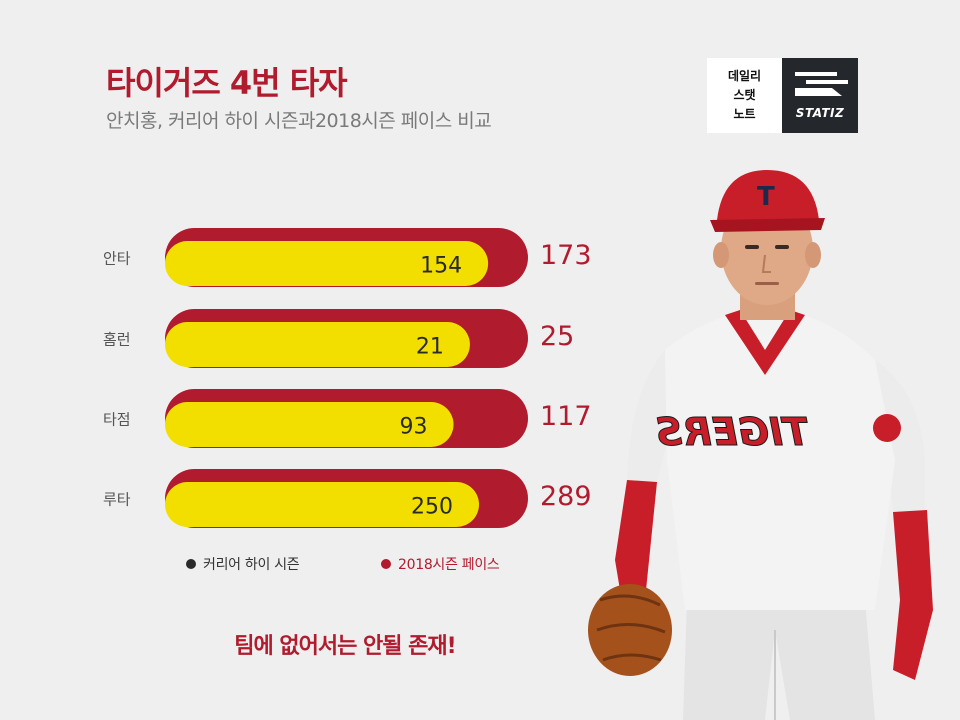 The image size is (960, 720). I want to click on daily-stat-note-badge: 데일리 스탯 노트, so click(744, 95).